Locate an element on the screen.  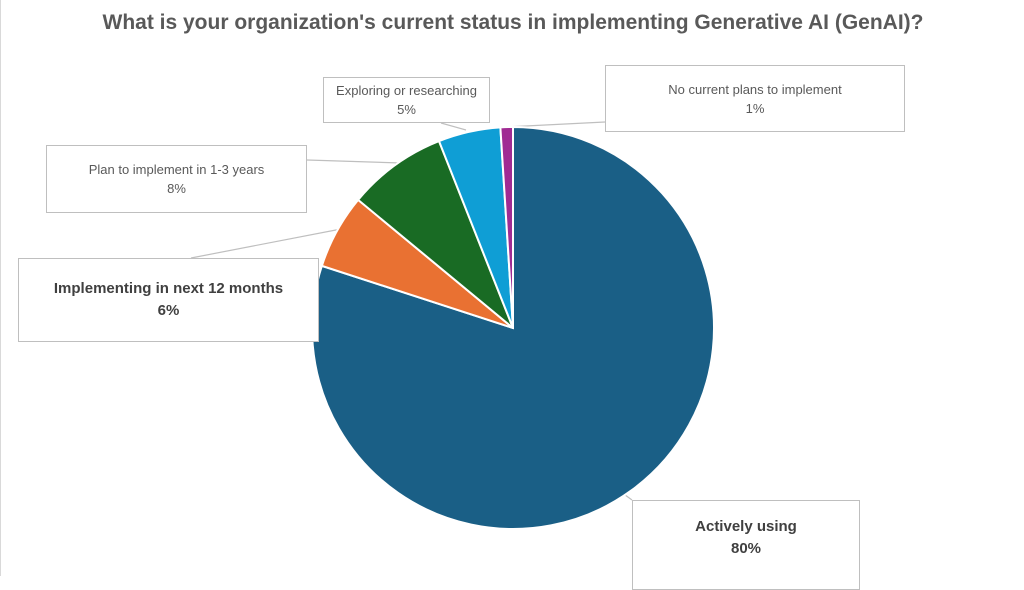
label-name: Exploring or researching is located at coordinates (406, 90).